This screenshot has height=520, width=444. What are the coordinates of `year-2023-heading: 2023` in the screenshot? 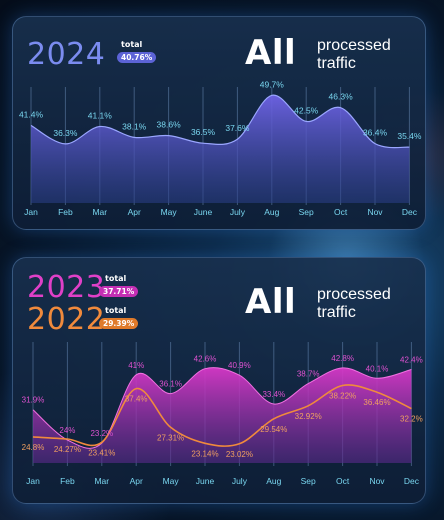 It's located at (66, 287).